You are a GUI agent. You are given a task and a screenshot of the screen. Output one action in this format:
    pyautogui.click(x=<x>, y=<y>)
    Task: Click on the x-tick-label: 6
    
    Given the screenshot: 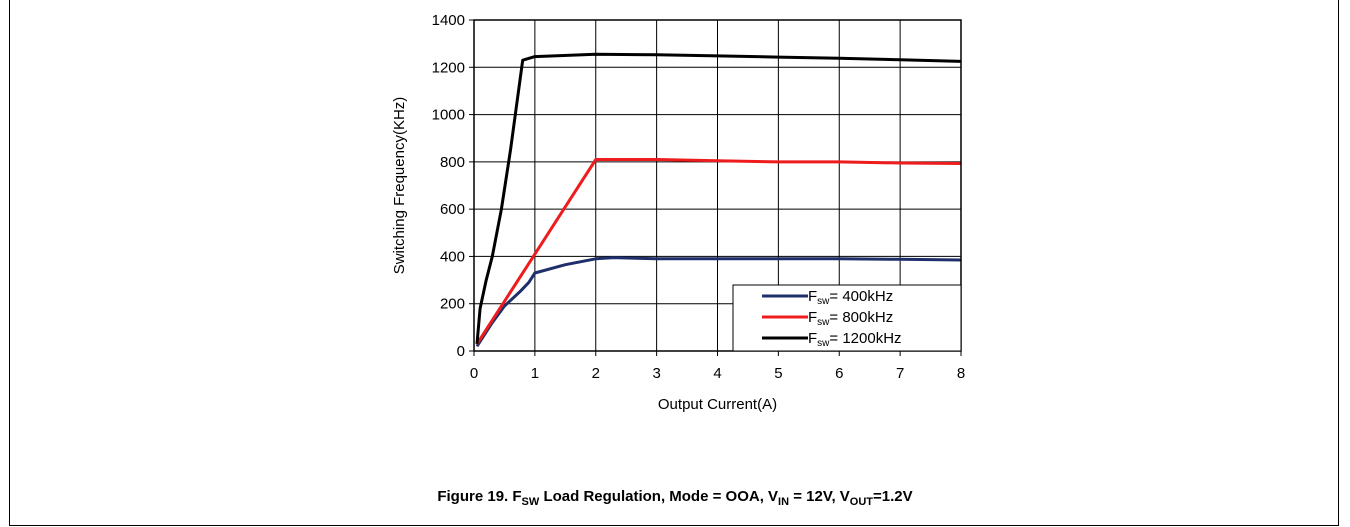 What is the action you would take?
    pyautogui.click(x=839, y=373)
    